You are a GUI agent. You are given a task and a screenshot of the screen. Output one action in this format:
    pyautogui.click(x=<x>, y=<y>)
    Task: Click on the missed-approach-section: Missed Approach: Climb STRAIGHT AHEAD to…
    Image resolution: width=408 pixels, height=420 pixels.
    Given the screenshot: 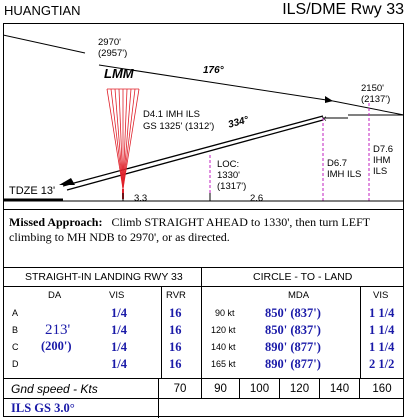 What is the action you would take?
    pyautogui.click(x=203, y=238)
    